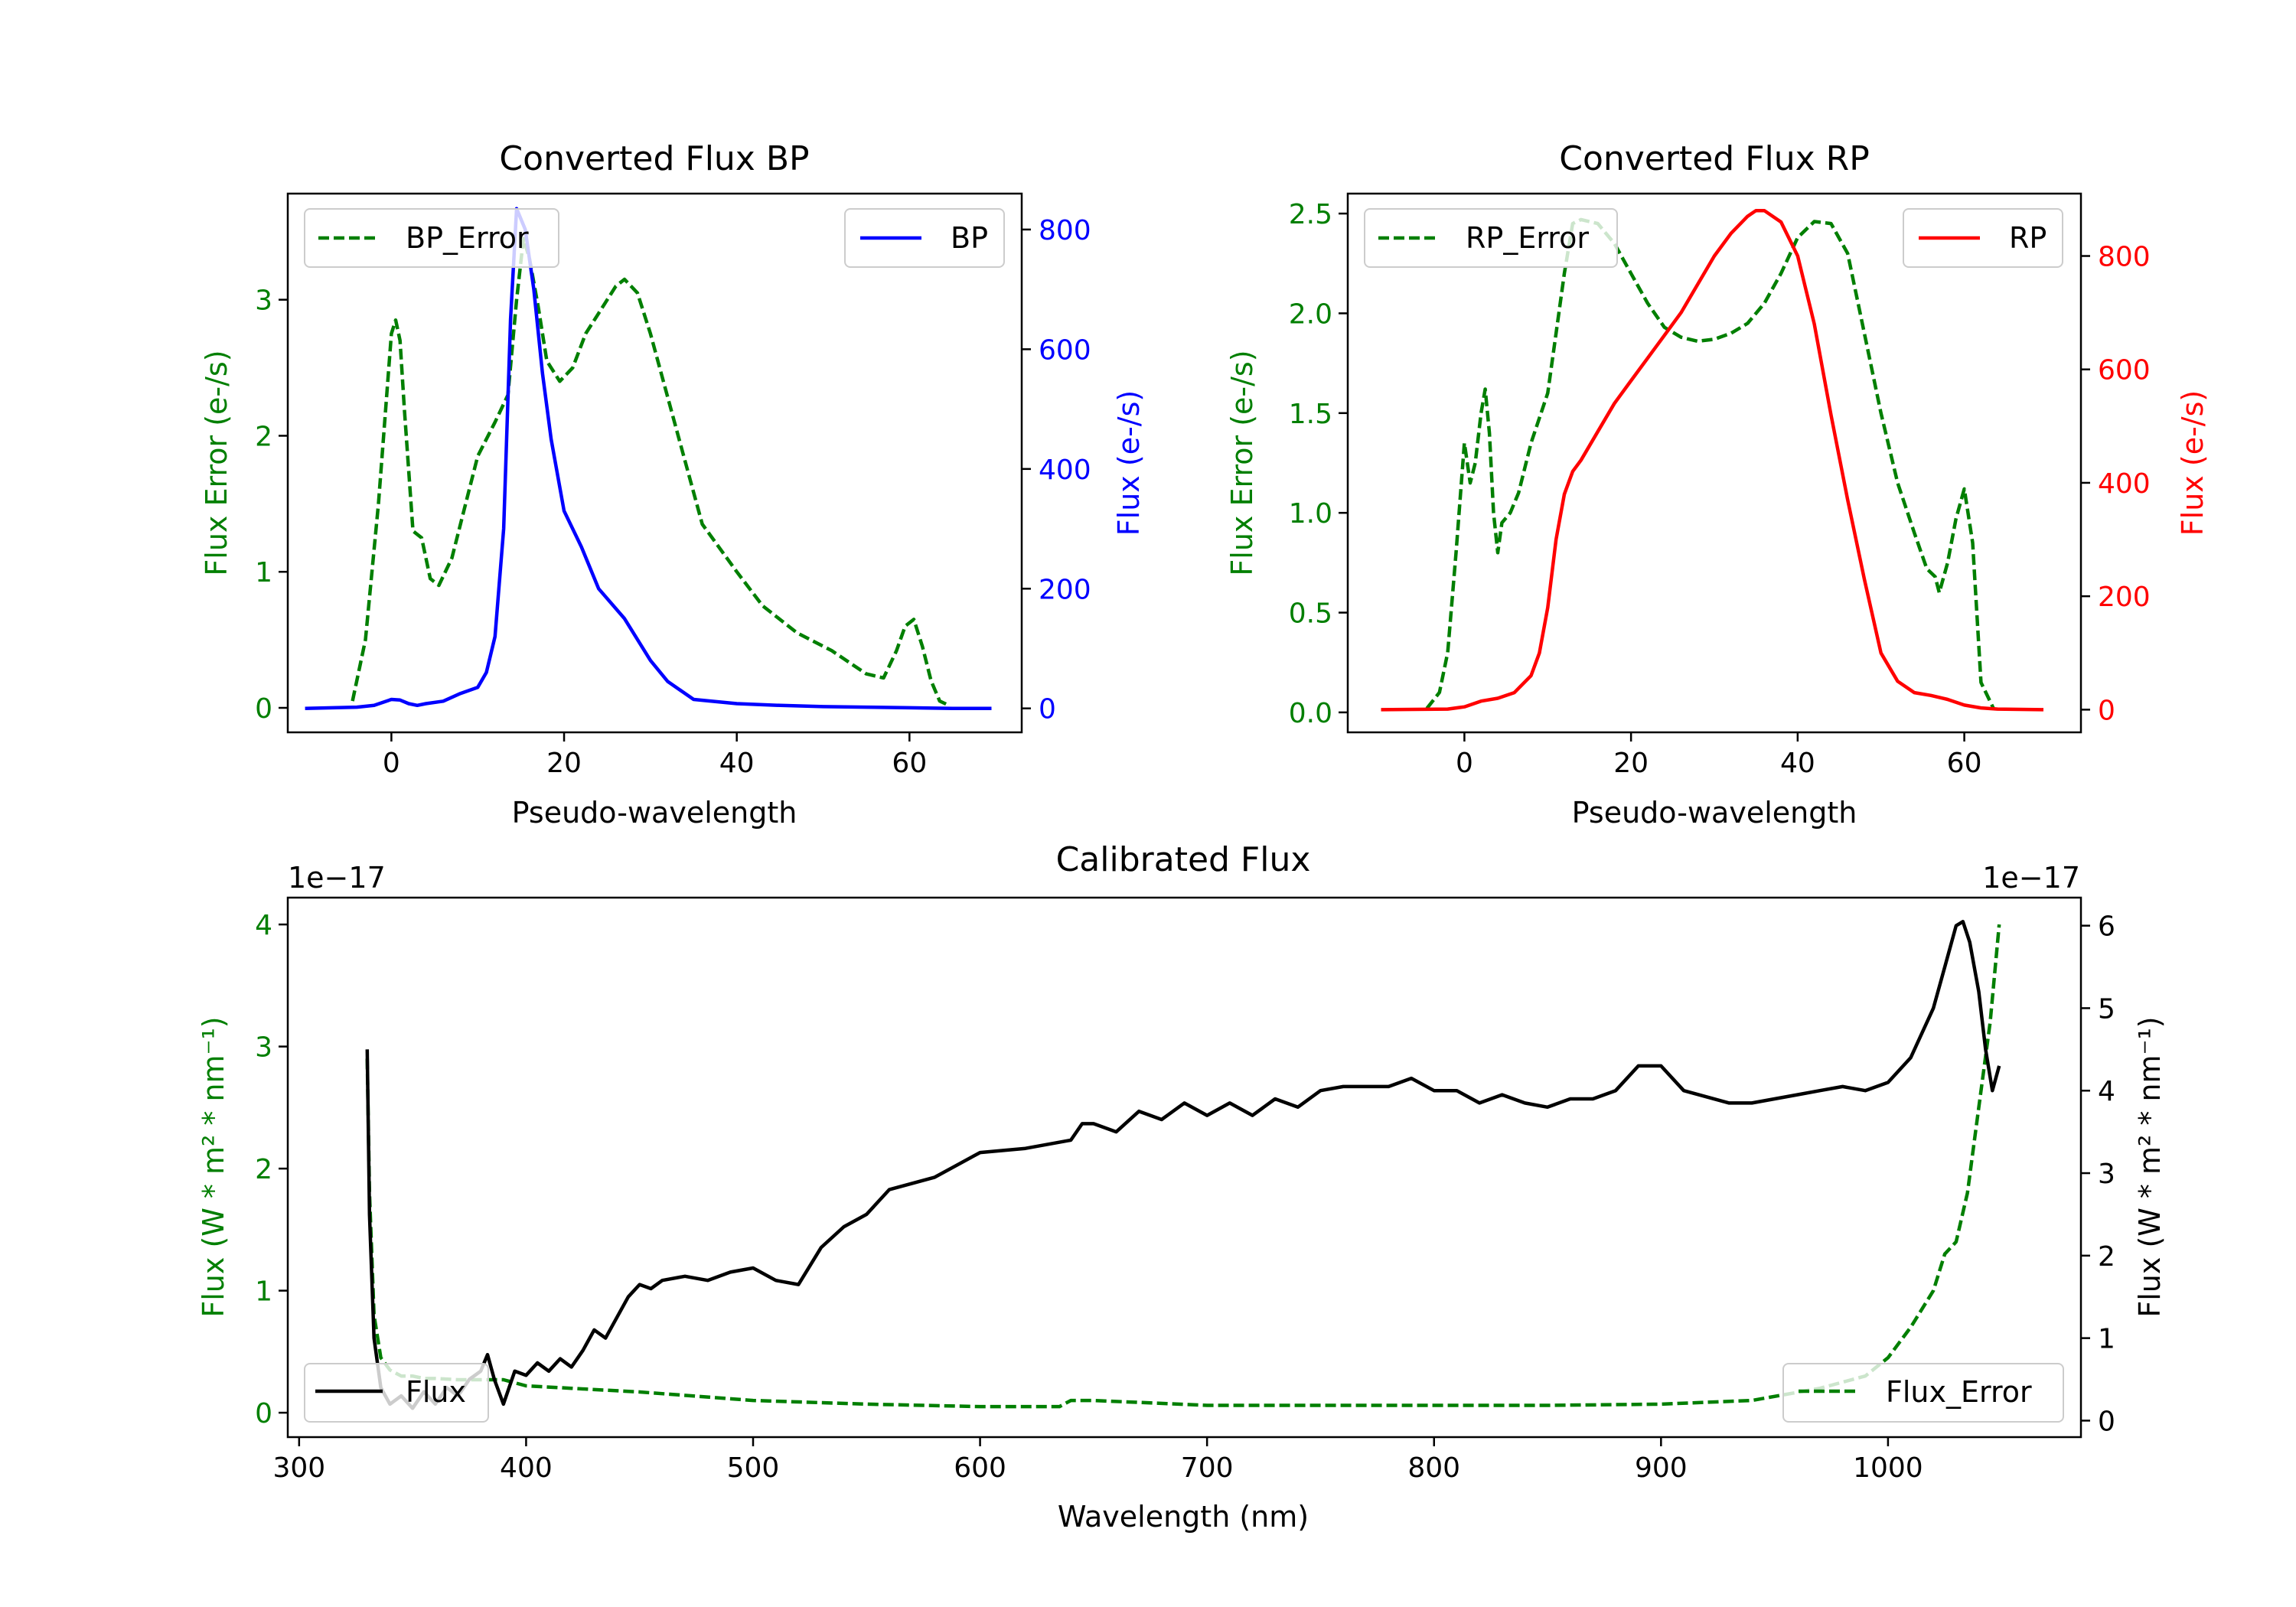 This screenshot has height=1607, width=2296. What do you see at coordinates (1183, 859) in the screenshot?
I see `chart-title: Calibrated Flux` at bounding box center [1183, 859].